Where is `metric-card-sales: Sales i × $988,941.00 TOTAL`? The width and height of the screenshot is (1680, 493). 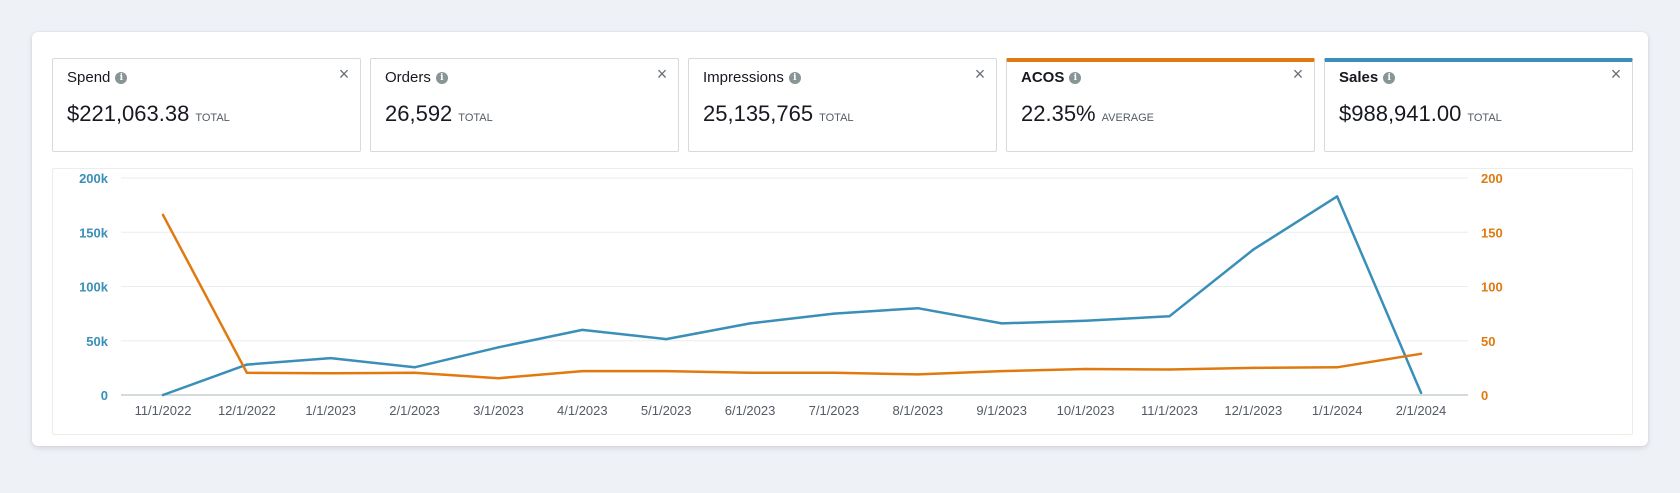 metric-card-sales: Sales i × $988,941.00 TOTAL is located at coordinates (1478, 105).